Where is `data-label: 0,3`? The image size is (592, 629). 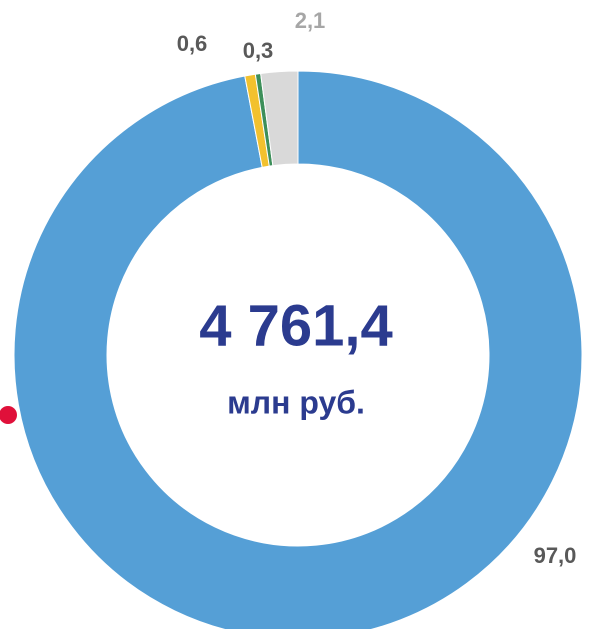 data-label: 0,3 is located at coordinates (258, 50).